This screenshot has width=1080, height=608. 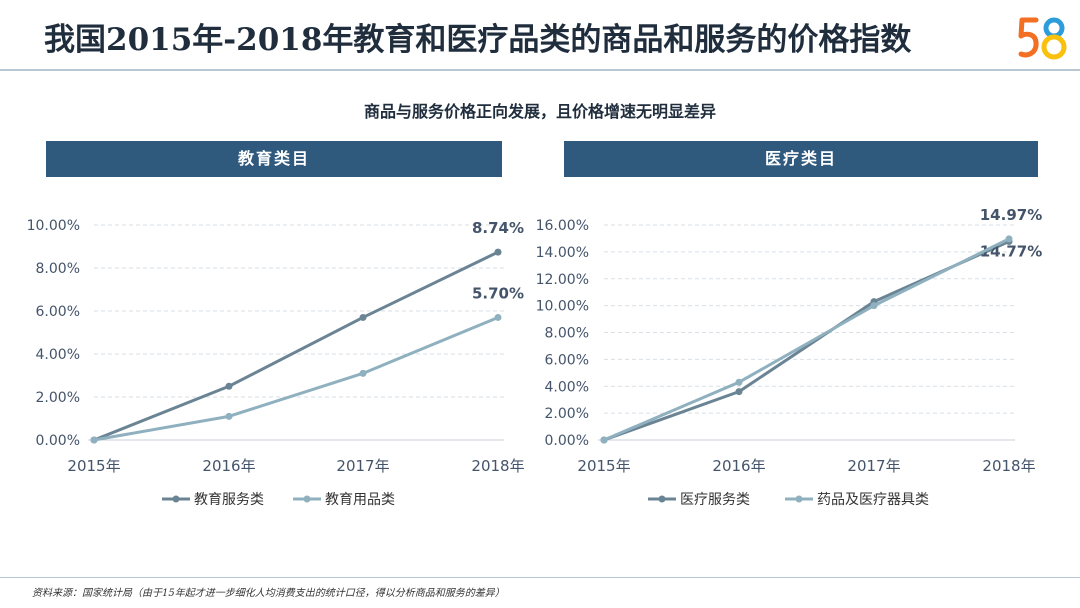 I want to click on legend-label: 教育用品类, so click(x=360, y=500).